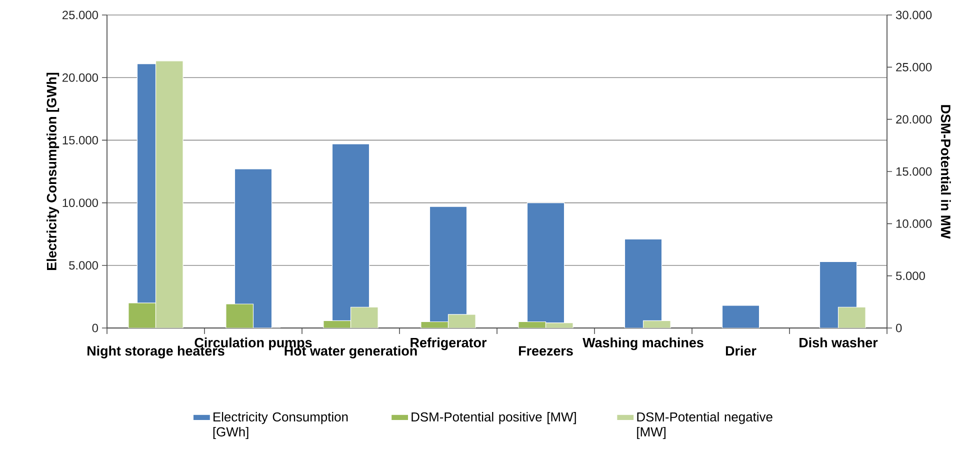 The height and width of the screenshot is (458, 973). Describe the element at coordinates (83, 265) in the screenshot. I see `y-tick-label: 5.000` at that location.